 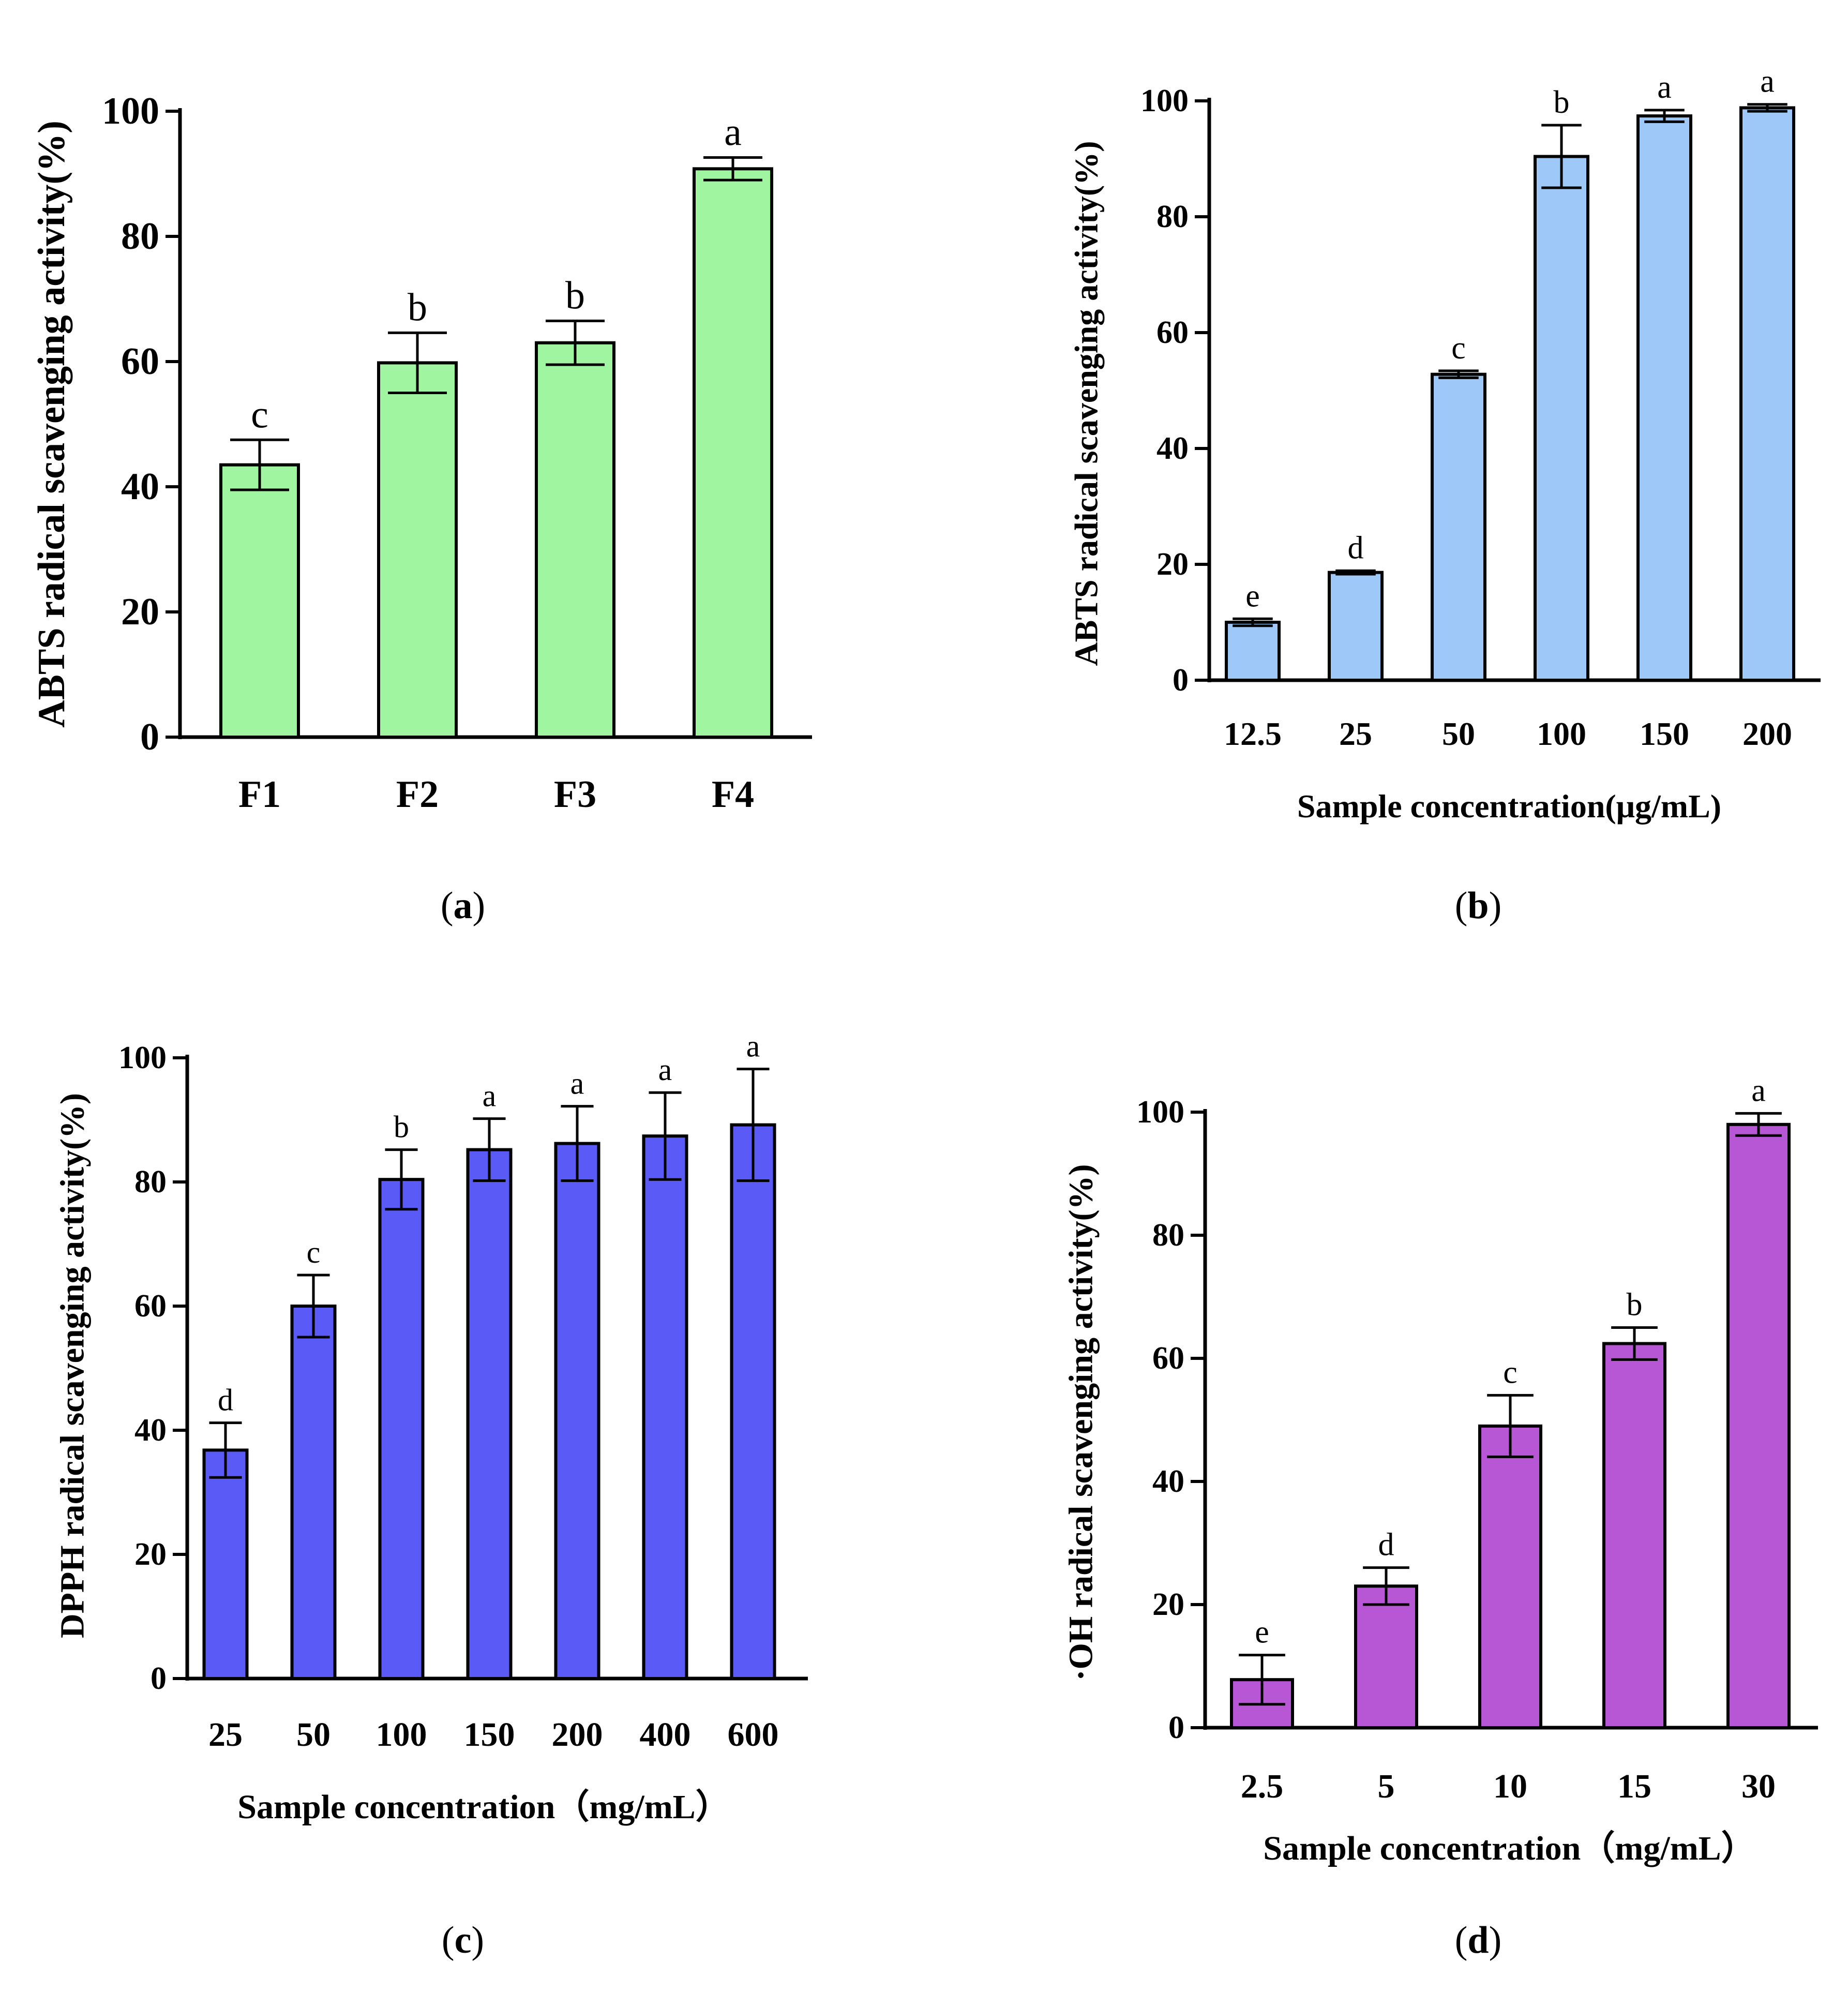 What do you see at coordinates (1253, 652) in the screenshot?
I see `bar-12.5` at bounding box center [1253, 652].